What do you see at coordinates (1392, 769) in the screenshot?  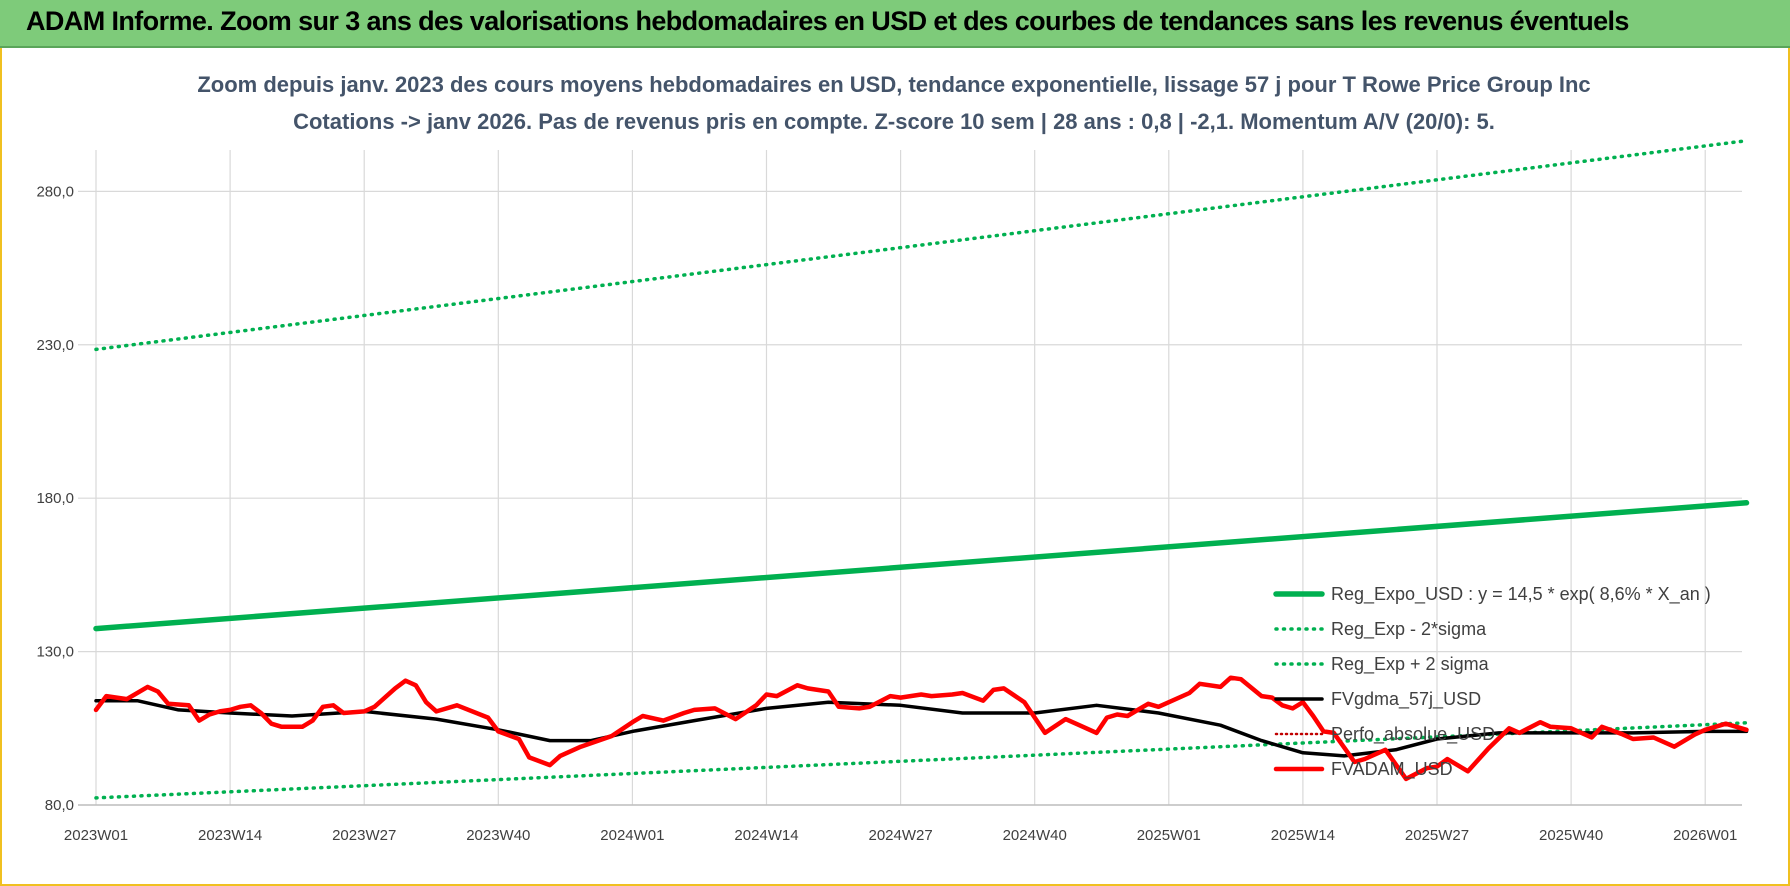 I see `legend-label: FVADAM_USD` at bounding box center [1392, 769].